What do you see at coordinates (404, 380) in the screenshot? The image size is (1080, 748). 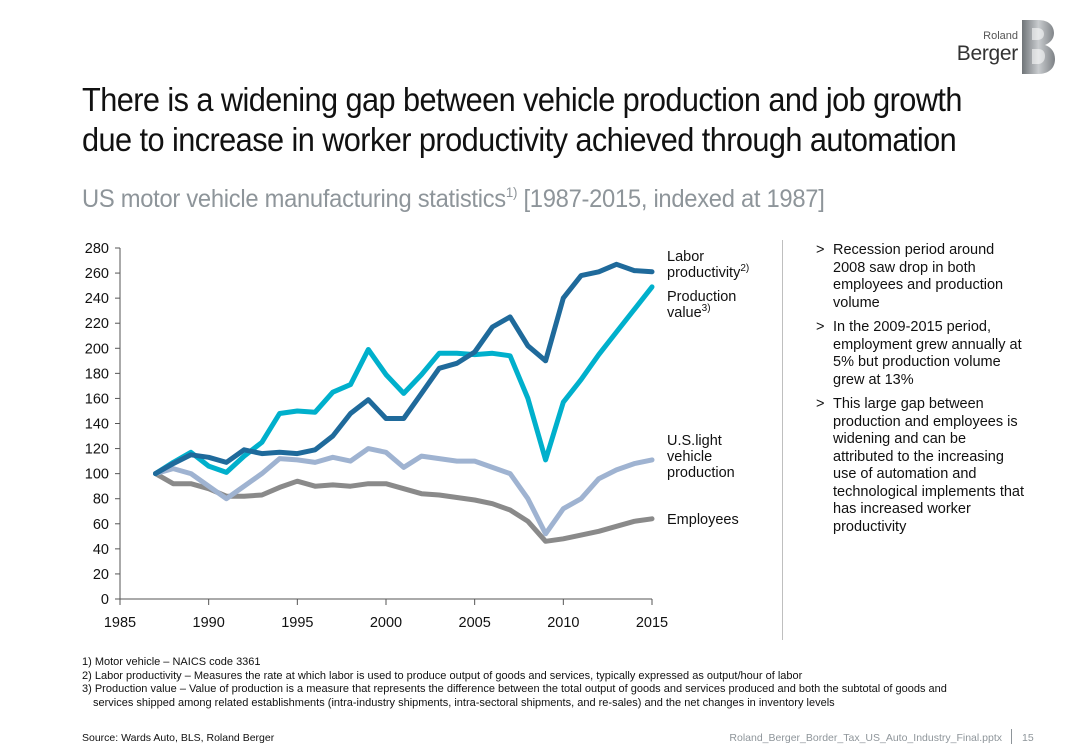 I see `series-line-production-value` at bounding box center [404, 380].